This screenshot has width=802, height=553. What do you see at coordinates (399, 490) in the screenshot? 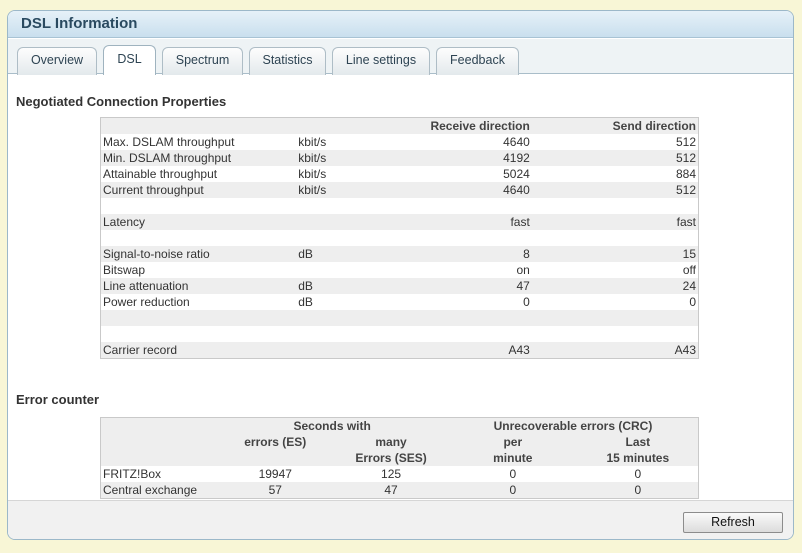
I see `table-row: Central exchange 57 47 0 0` at bounding box center [399, 490].